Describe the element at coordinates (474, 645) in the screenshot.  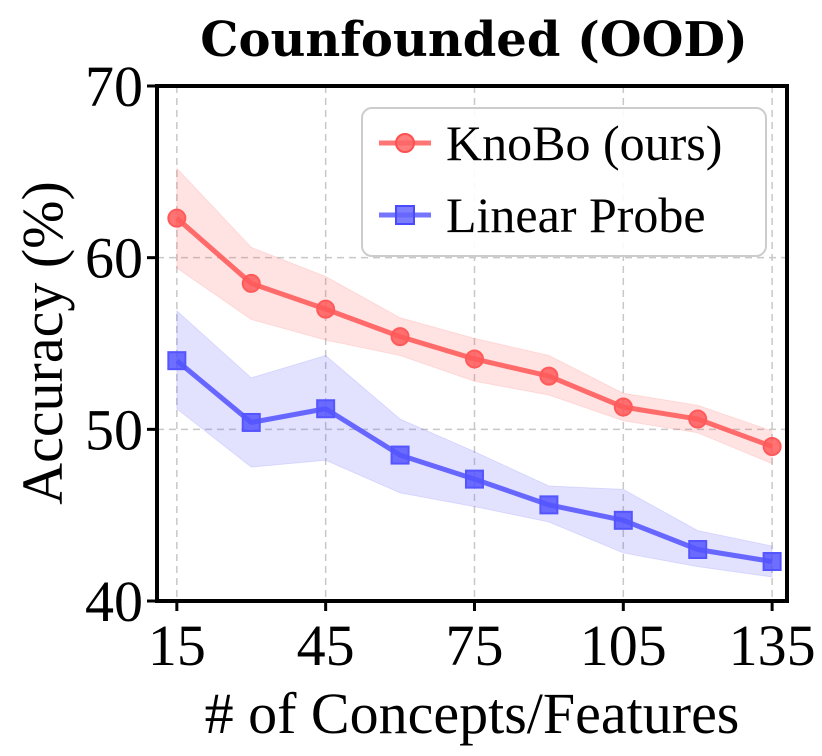
I see `x-tick-label: 75` at that location.